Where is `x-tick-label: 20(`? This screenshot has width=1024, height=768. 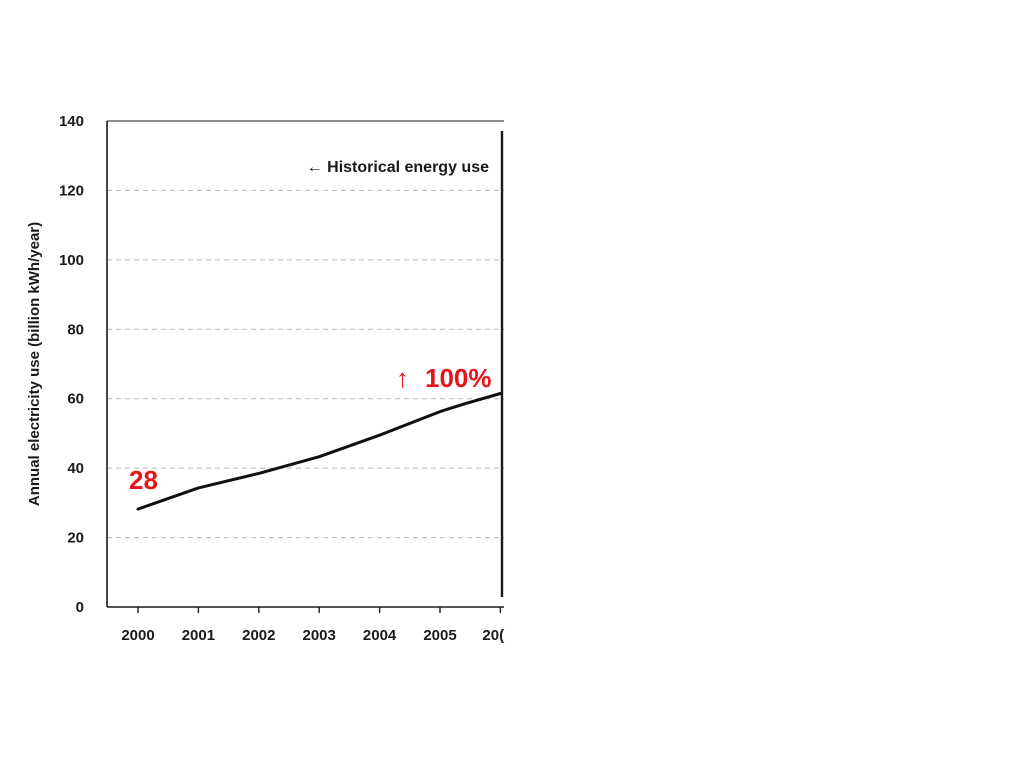 x-tick-label: 20( is located at coordinates (493, 635).